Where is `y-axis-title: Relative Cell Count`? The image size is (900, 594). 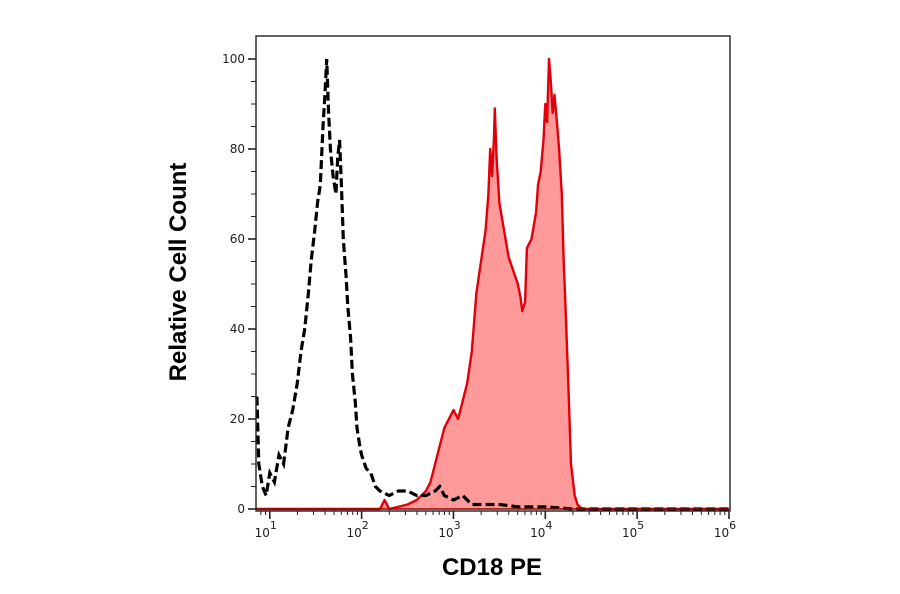
y-axis-title: Relative Cell Count is located at coordinates (178, 272).